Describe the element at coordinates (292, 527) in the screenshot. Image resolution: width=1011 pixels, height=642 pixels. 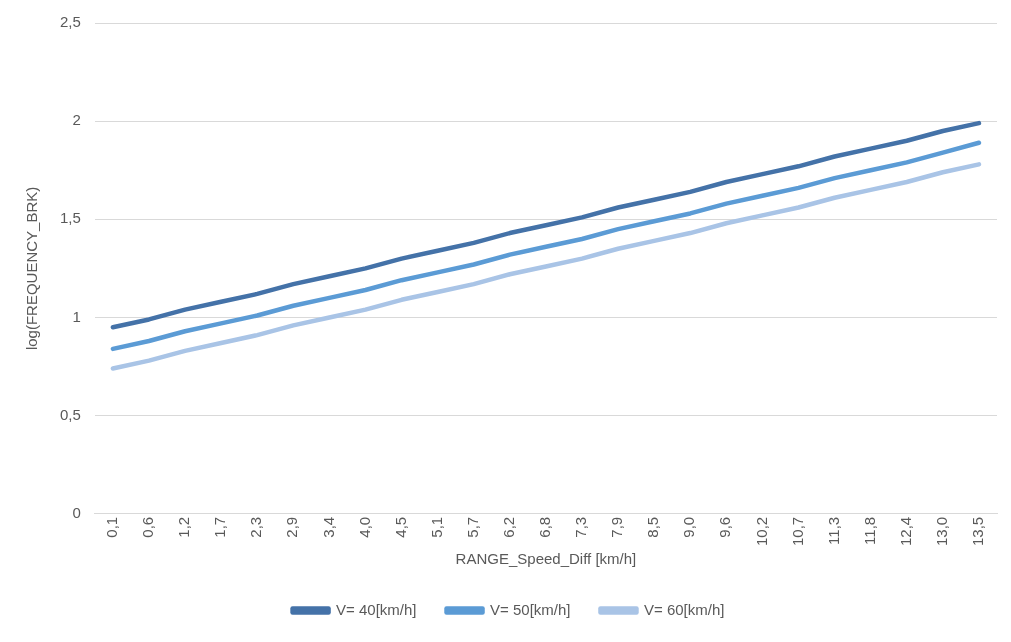
I see `x-tick-label: 2,9` at that location.